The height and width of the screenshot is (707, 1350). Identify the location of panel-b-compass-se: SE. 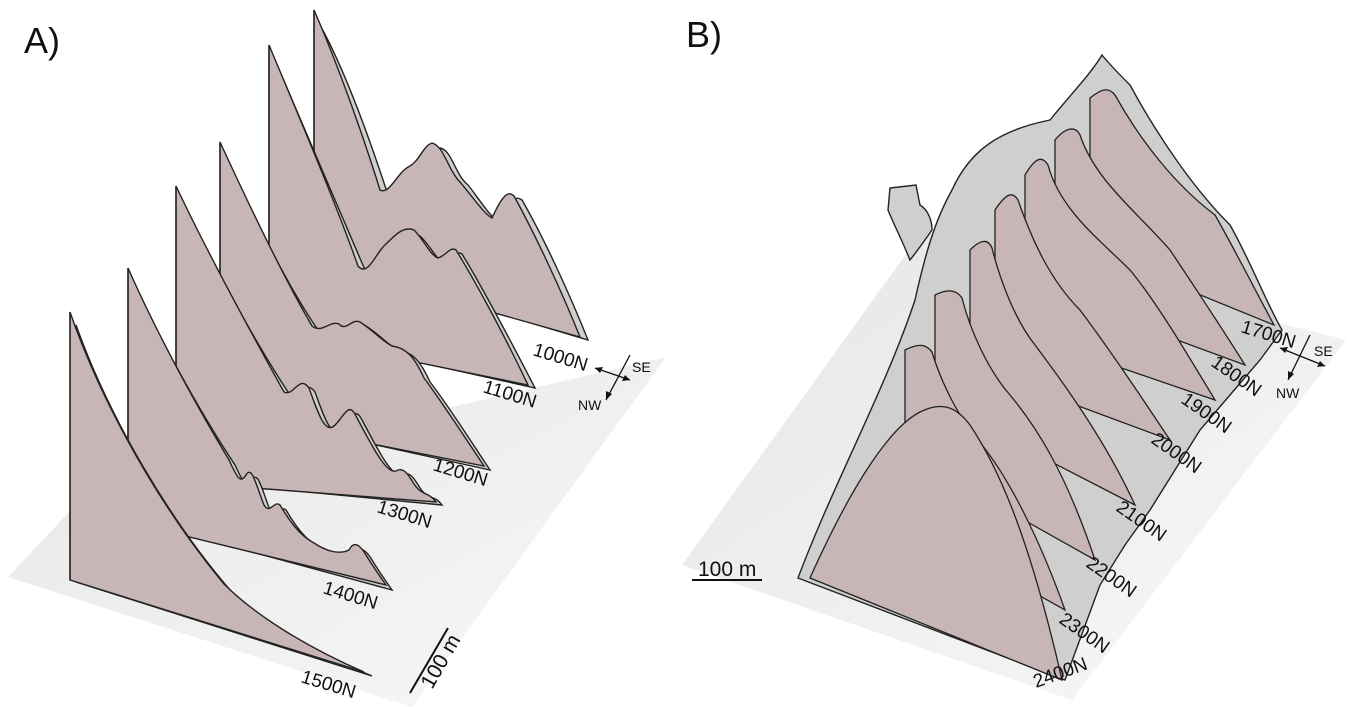
(1323, 351).